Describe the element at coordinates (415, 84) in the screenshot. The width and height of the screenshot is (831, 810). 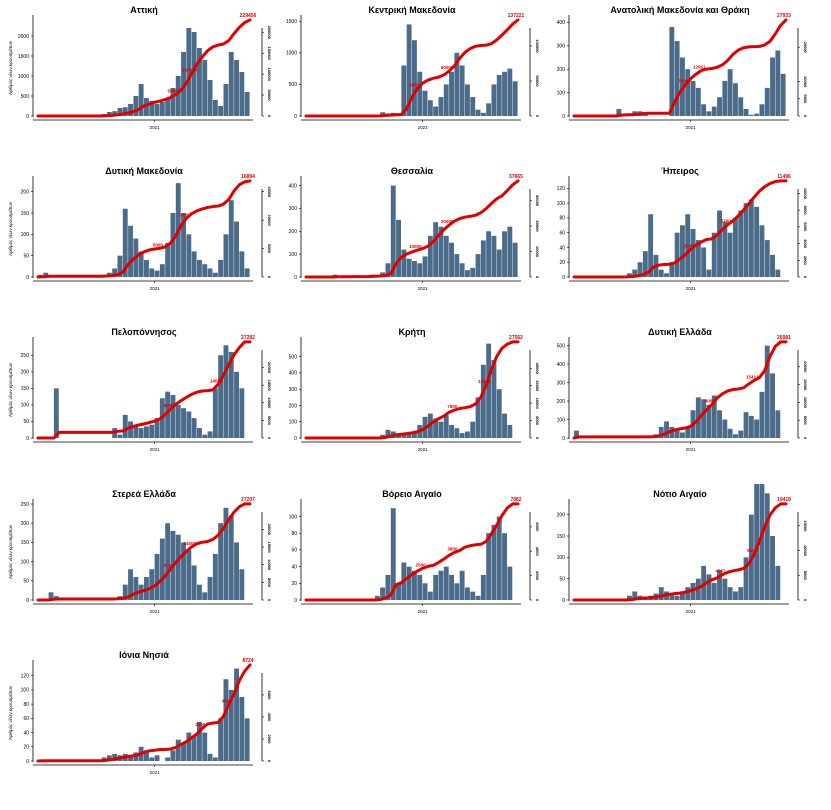
I see `cumulative-annotation: 30000` at that location.